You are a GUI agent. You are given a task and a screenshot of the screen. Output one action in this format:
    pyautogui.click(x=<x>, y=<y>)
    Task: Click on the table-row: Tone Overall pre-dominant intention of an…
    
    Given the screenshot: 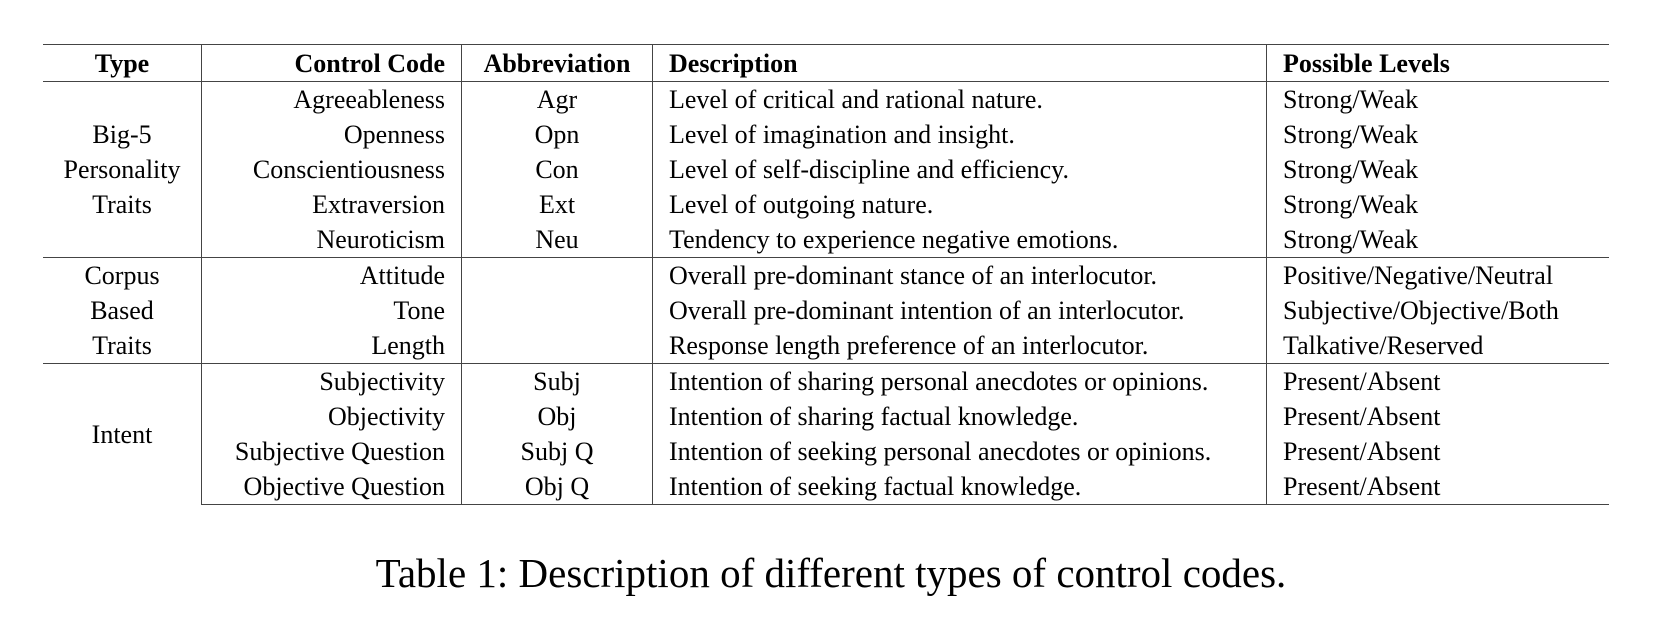 What is the action you would take?
    pyautogui.click(x=826, y=310)
    